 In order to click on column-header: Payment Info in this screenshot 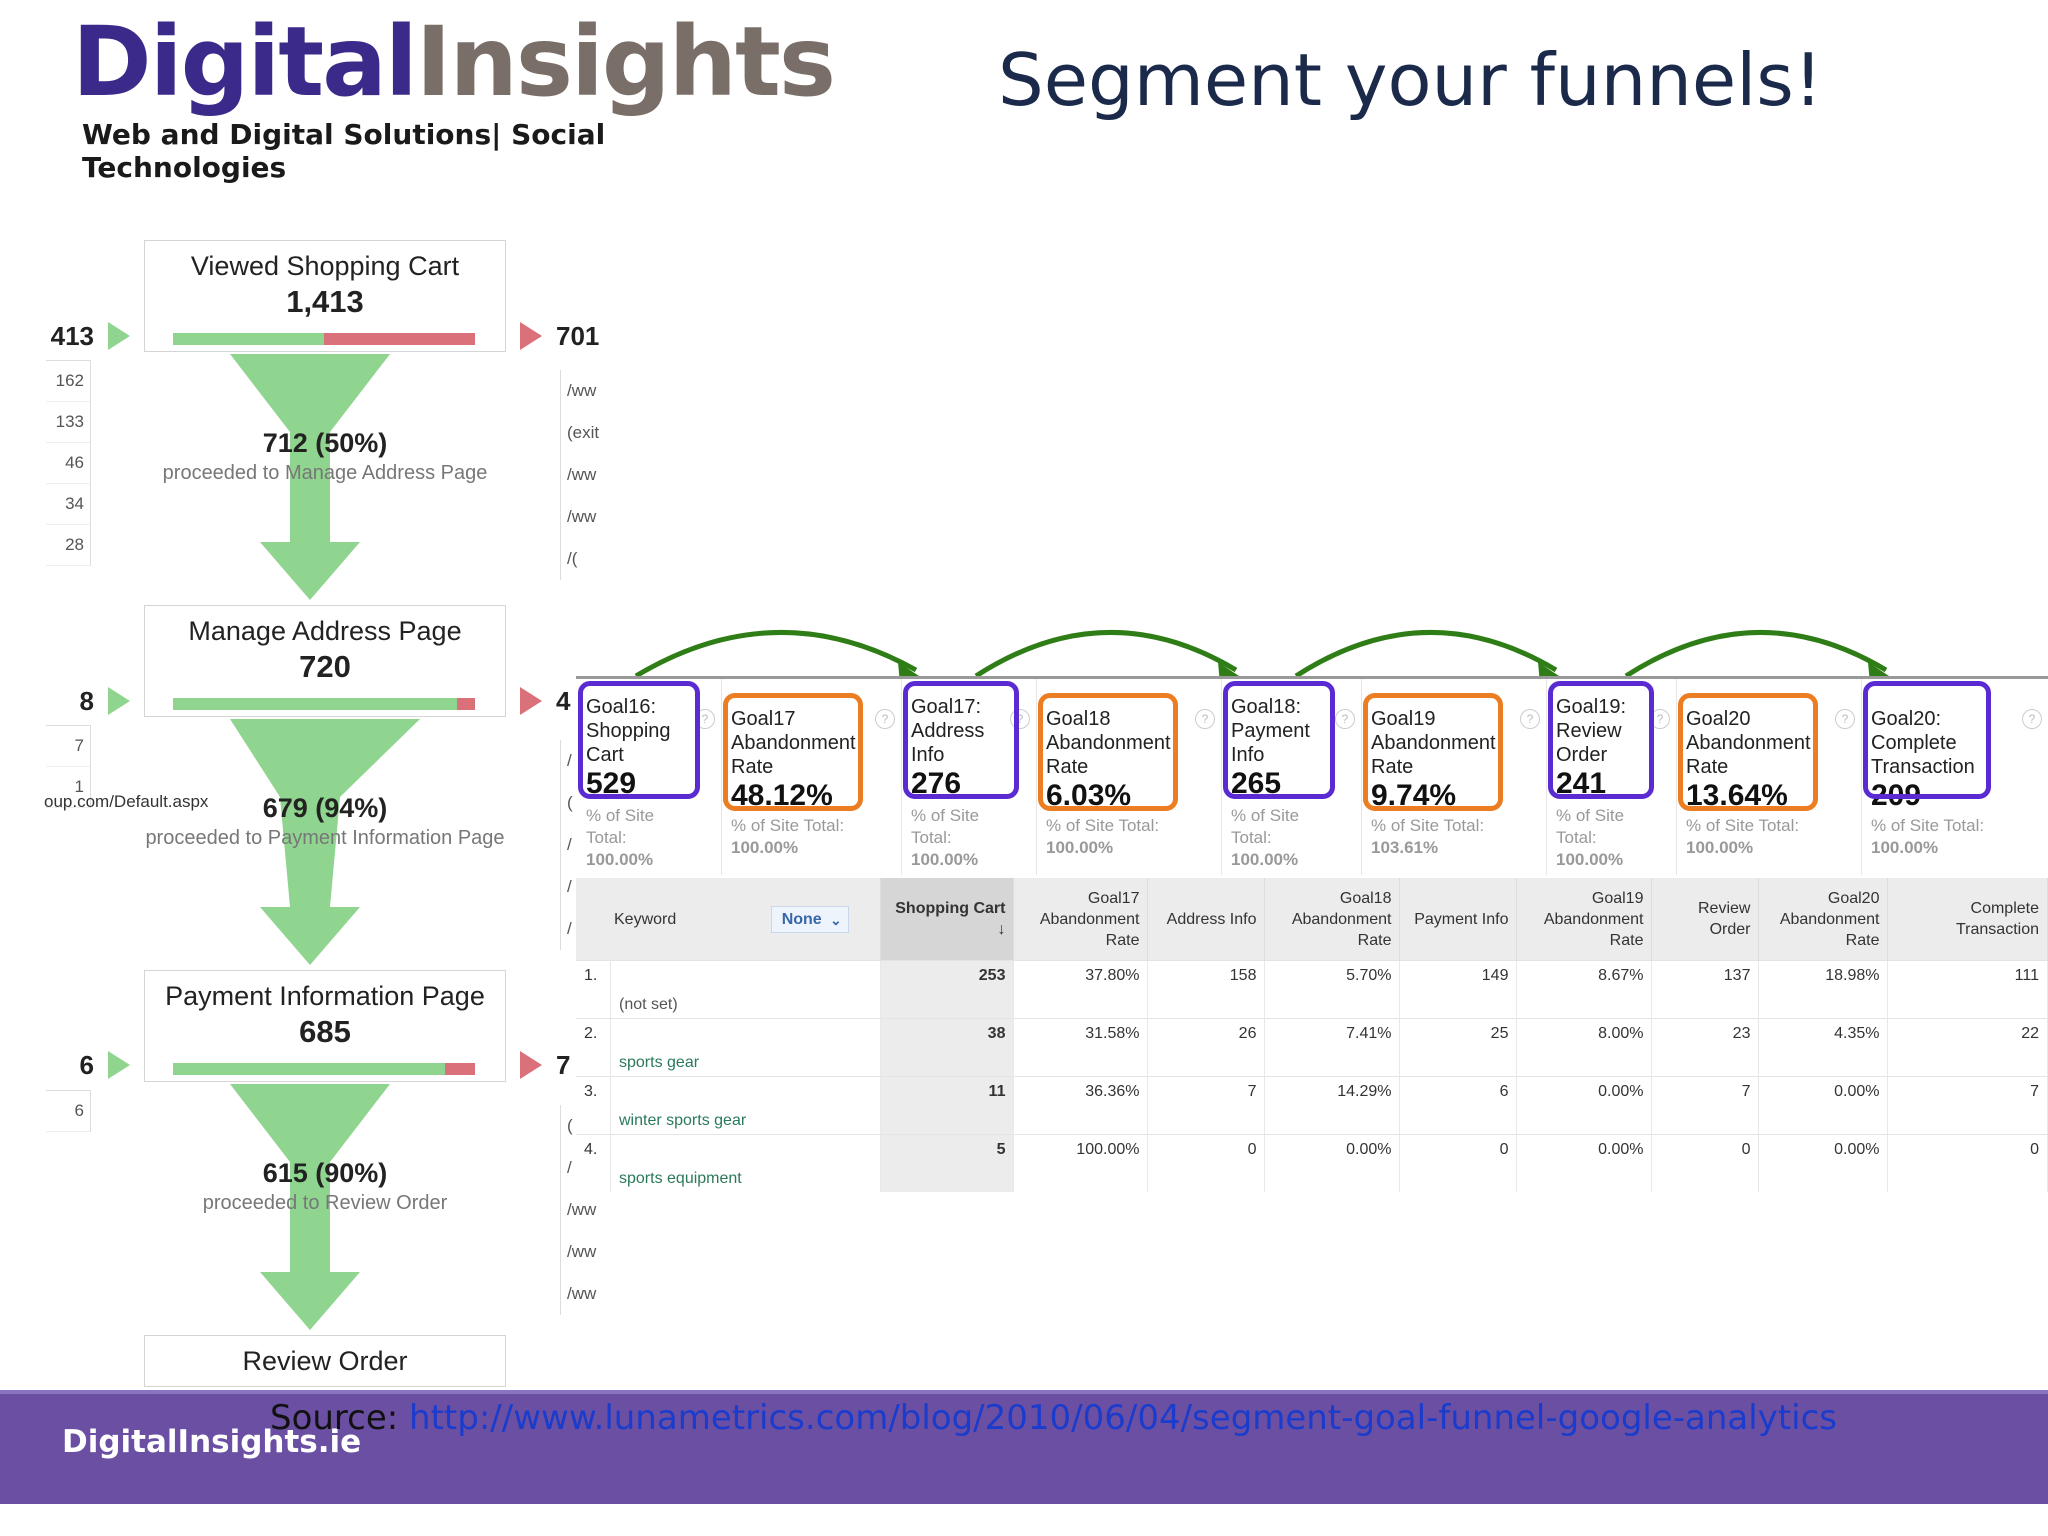, I will do `click(1458, 919)`.